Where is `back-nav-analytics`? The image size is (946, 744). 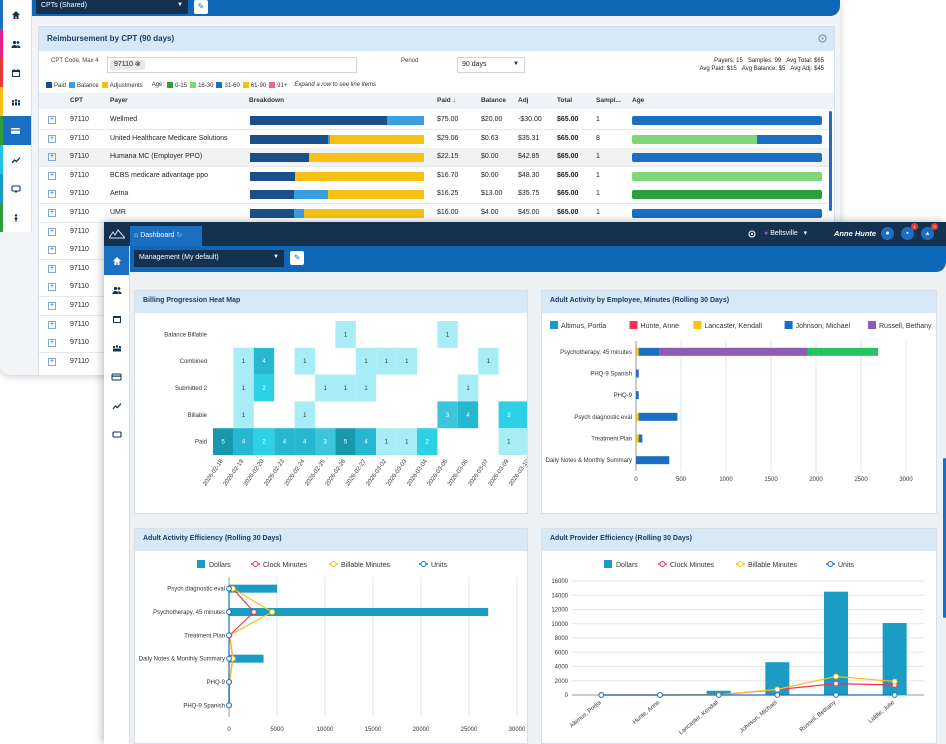 back-nav-analytics is located at coordinates (15, 159).